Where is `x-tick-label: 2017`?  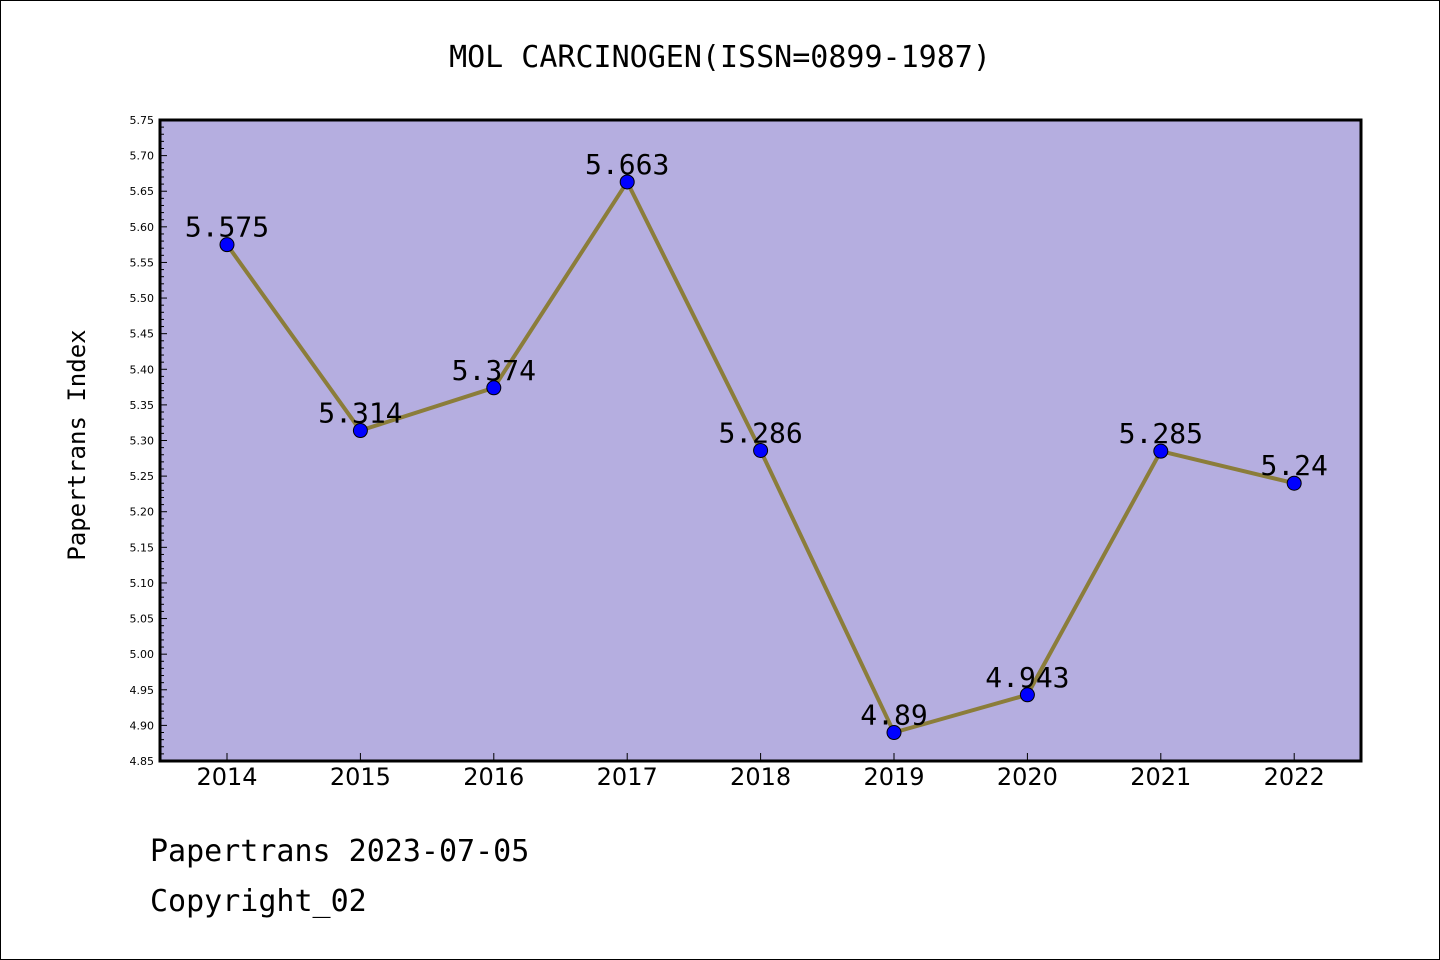
x-tick-label: 2017 is located at coordinates (627, 777).